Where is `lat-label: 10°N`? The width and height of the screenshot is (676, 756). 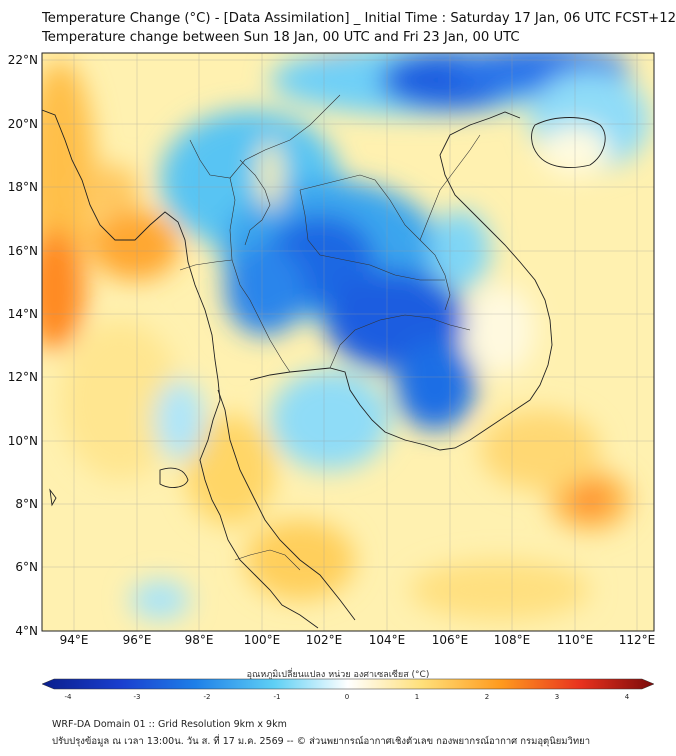 lat-label: 10°N is located at coordinates (23, 441).